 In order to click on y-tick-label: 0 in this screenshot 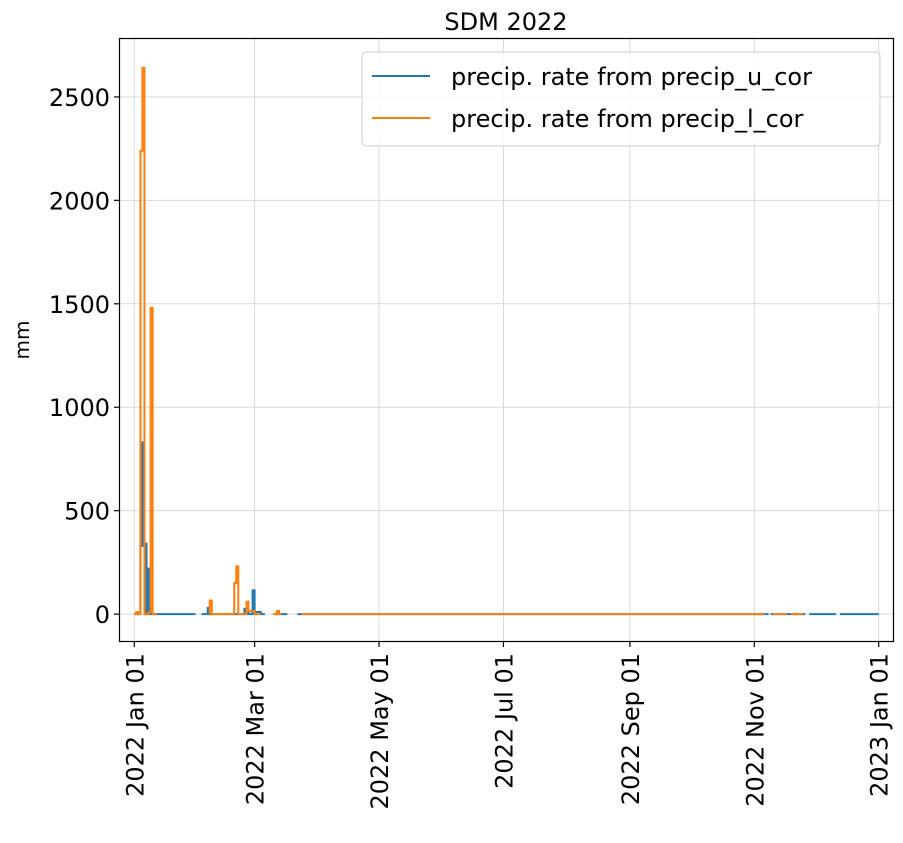, I will do `click(102, 615)`.